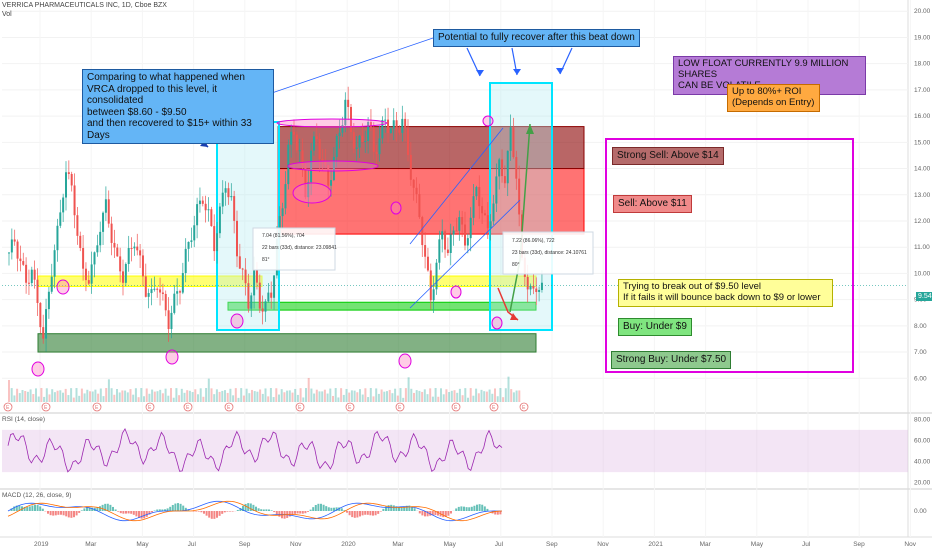  Describe the element at coordinates (922, 169) in the screenshot. I see `price-tick-label: 14.00` at that location.